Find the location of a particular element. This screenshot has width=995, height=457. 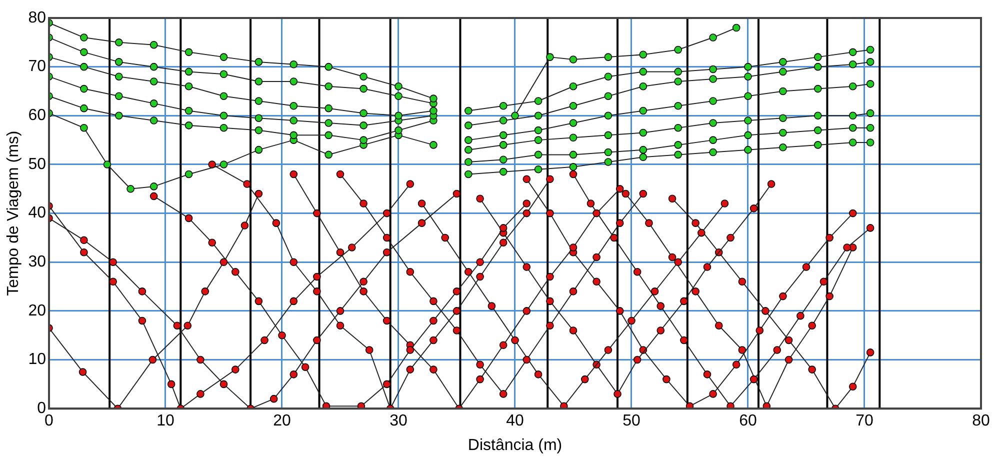

x-tick-label: 40 is located at coordinates (515, 421).